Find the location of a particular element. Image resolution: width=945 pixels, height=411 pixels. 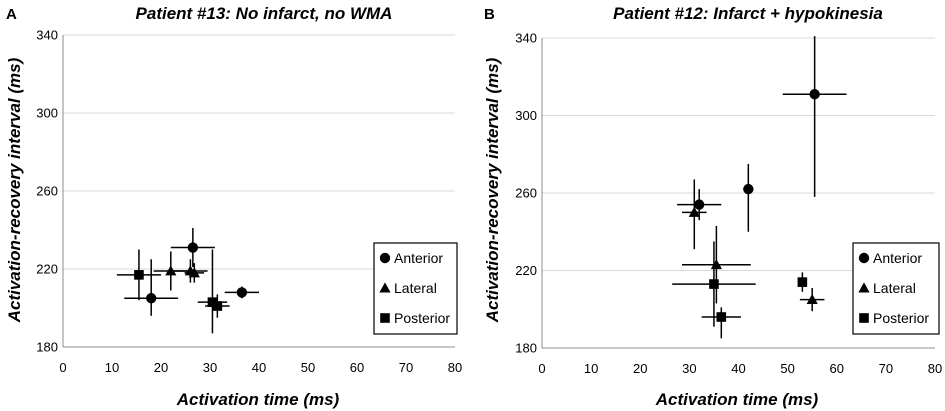

panel-letter: A is located at coordinates (11, 14).